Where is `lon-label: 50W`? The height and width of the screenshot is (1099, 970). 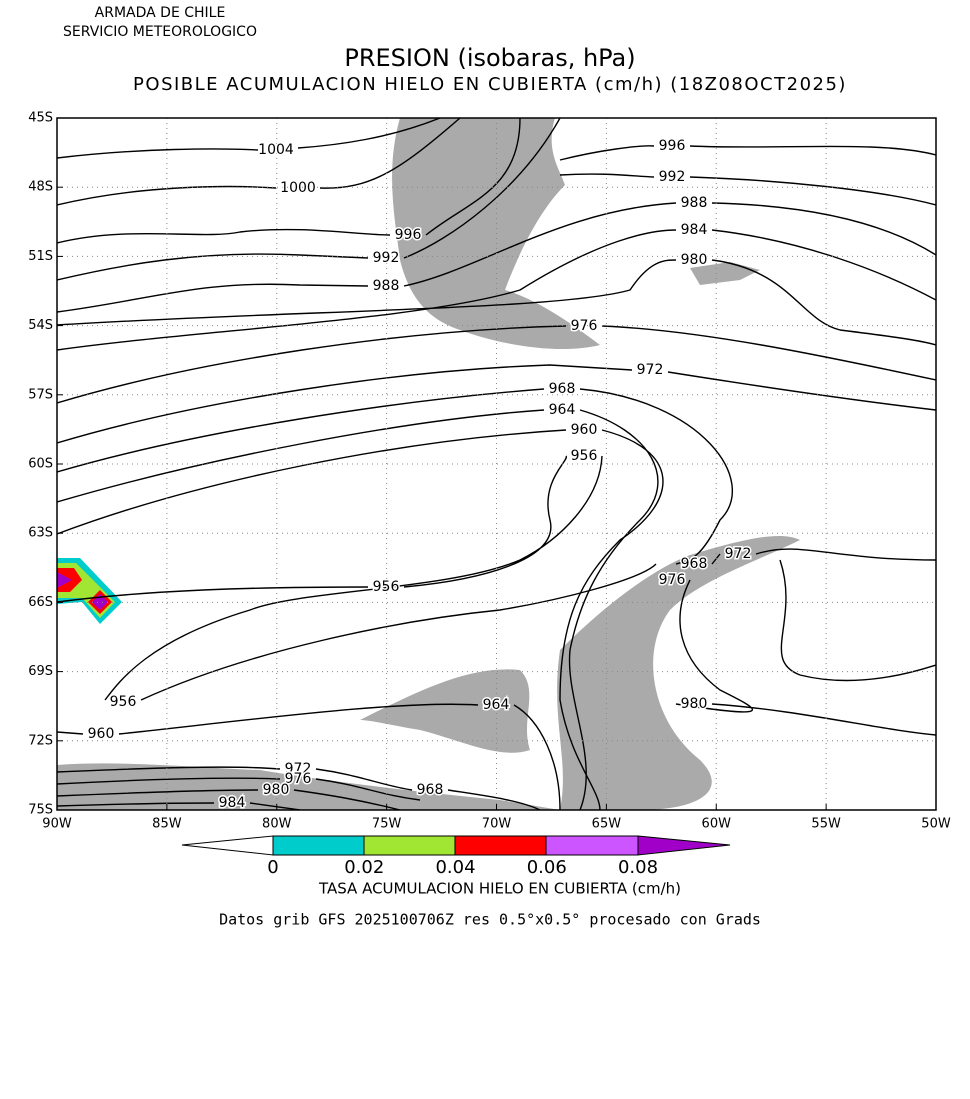 lon-label: 50W is located at coordinates (936, 824).